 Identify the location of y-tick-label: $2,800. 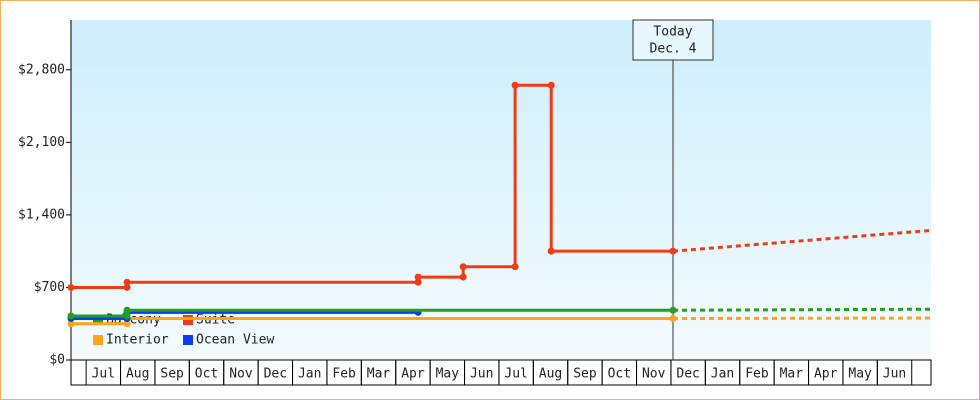
(41, 69).